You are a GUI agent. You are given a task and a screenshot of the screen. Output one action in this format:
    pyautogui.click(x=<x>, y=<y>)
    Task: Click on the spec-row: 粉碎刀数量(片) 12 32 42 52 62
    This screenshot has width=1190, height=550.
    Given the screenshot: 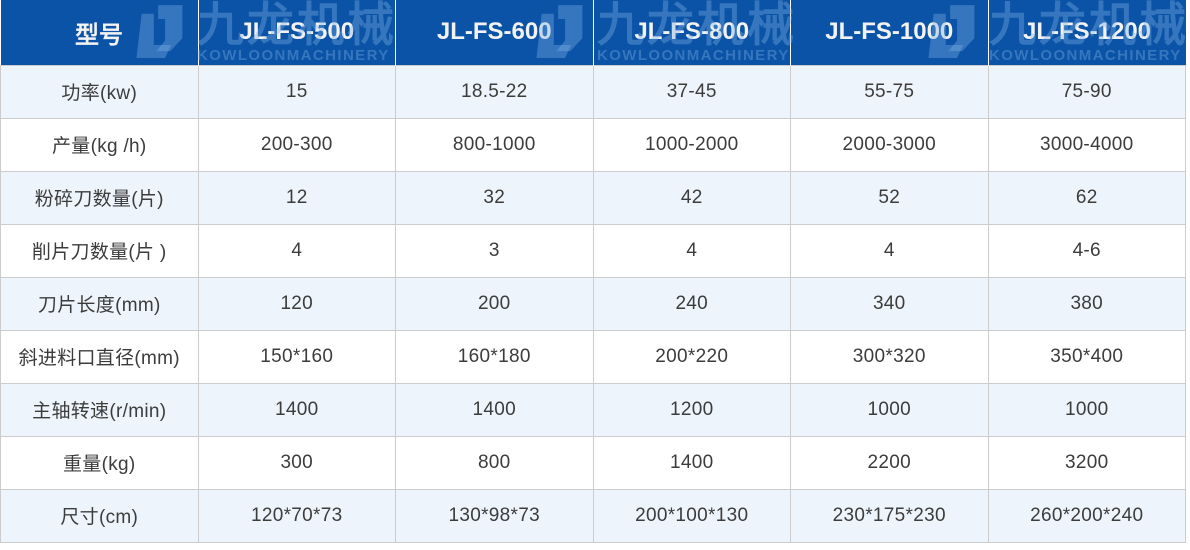 What is the action you would take?
    pyautogui.click(x=593, y=197)
    